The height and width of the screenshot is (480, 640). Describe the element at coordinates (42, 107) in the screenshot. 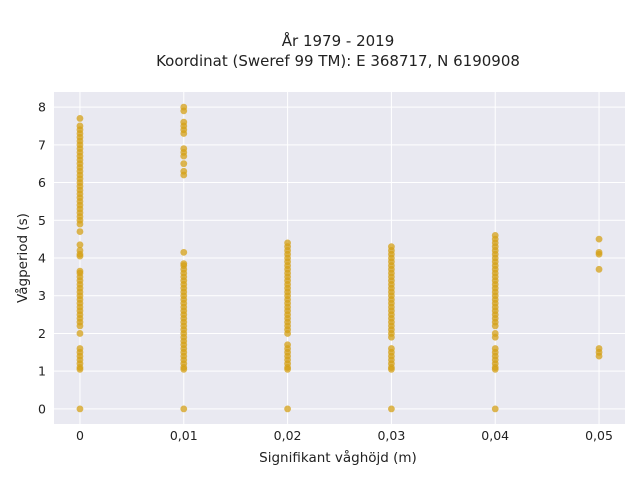

I see `y-tick-label: 8` at that location.